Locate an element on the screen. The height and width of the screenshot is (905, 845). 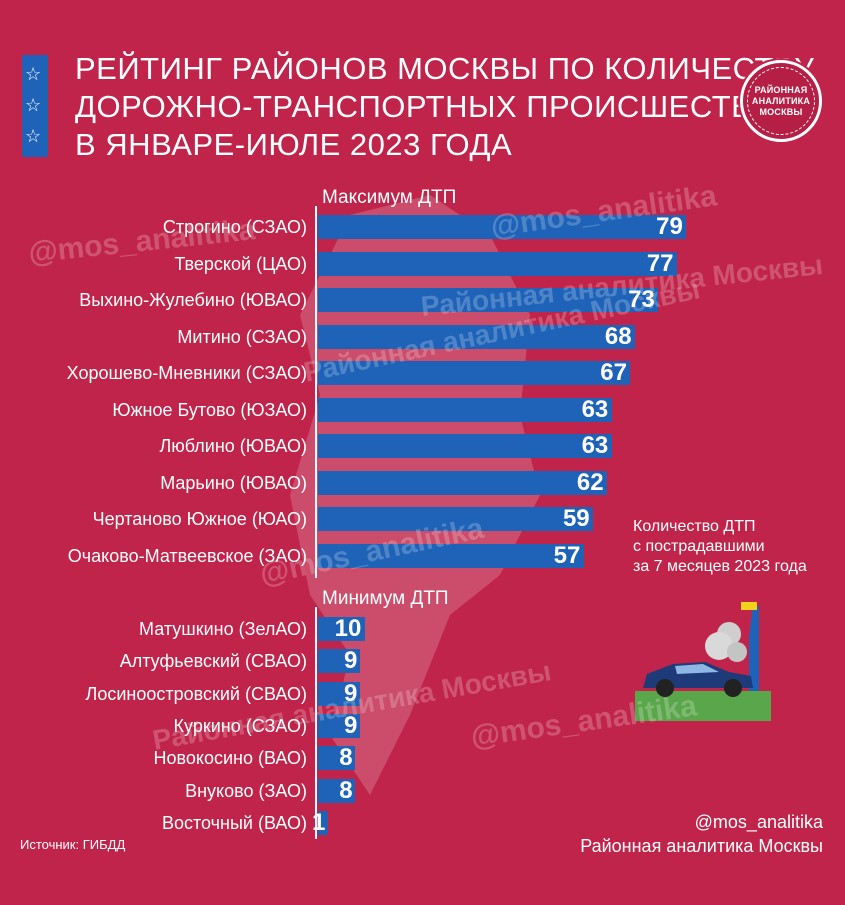
bar-label: Очаково-Матвеевское (ЗАО) is located at coordinates (187, 555).